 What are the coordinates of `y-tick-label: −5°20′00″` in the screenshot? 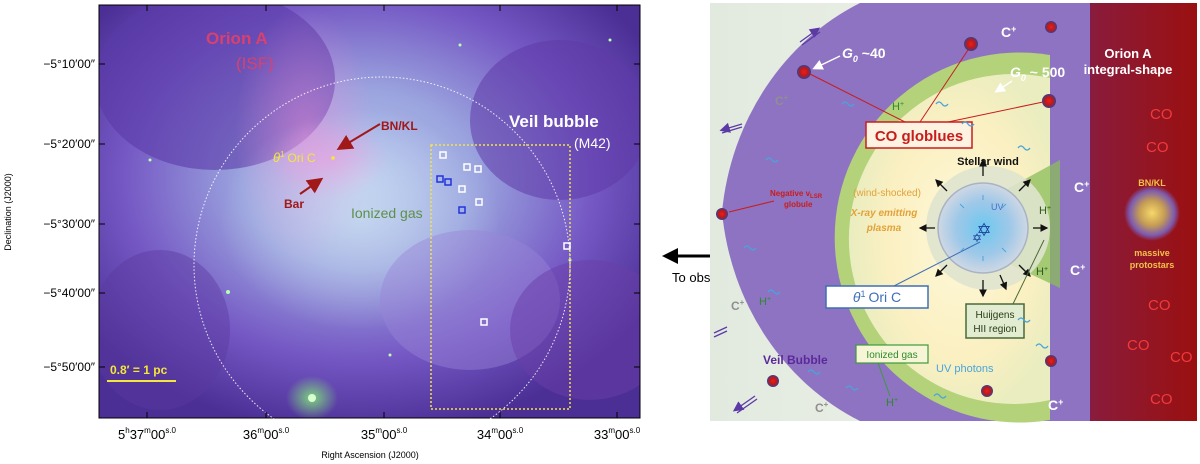 It's located at (69, 144).